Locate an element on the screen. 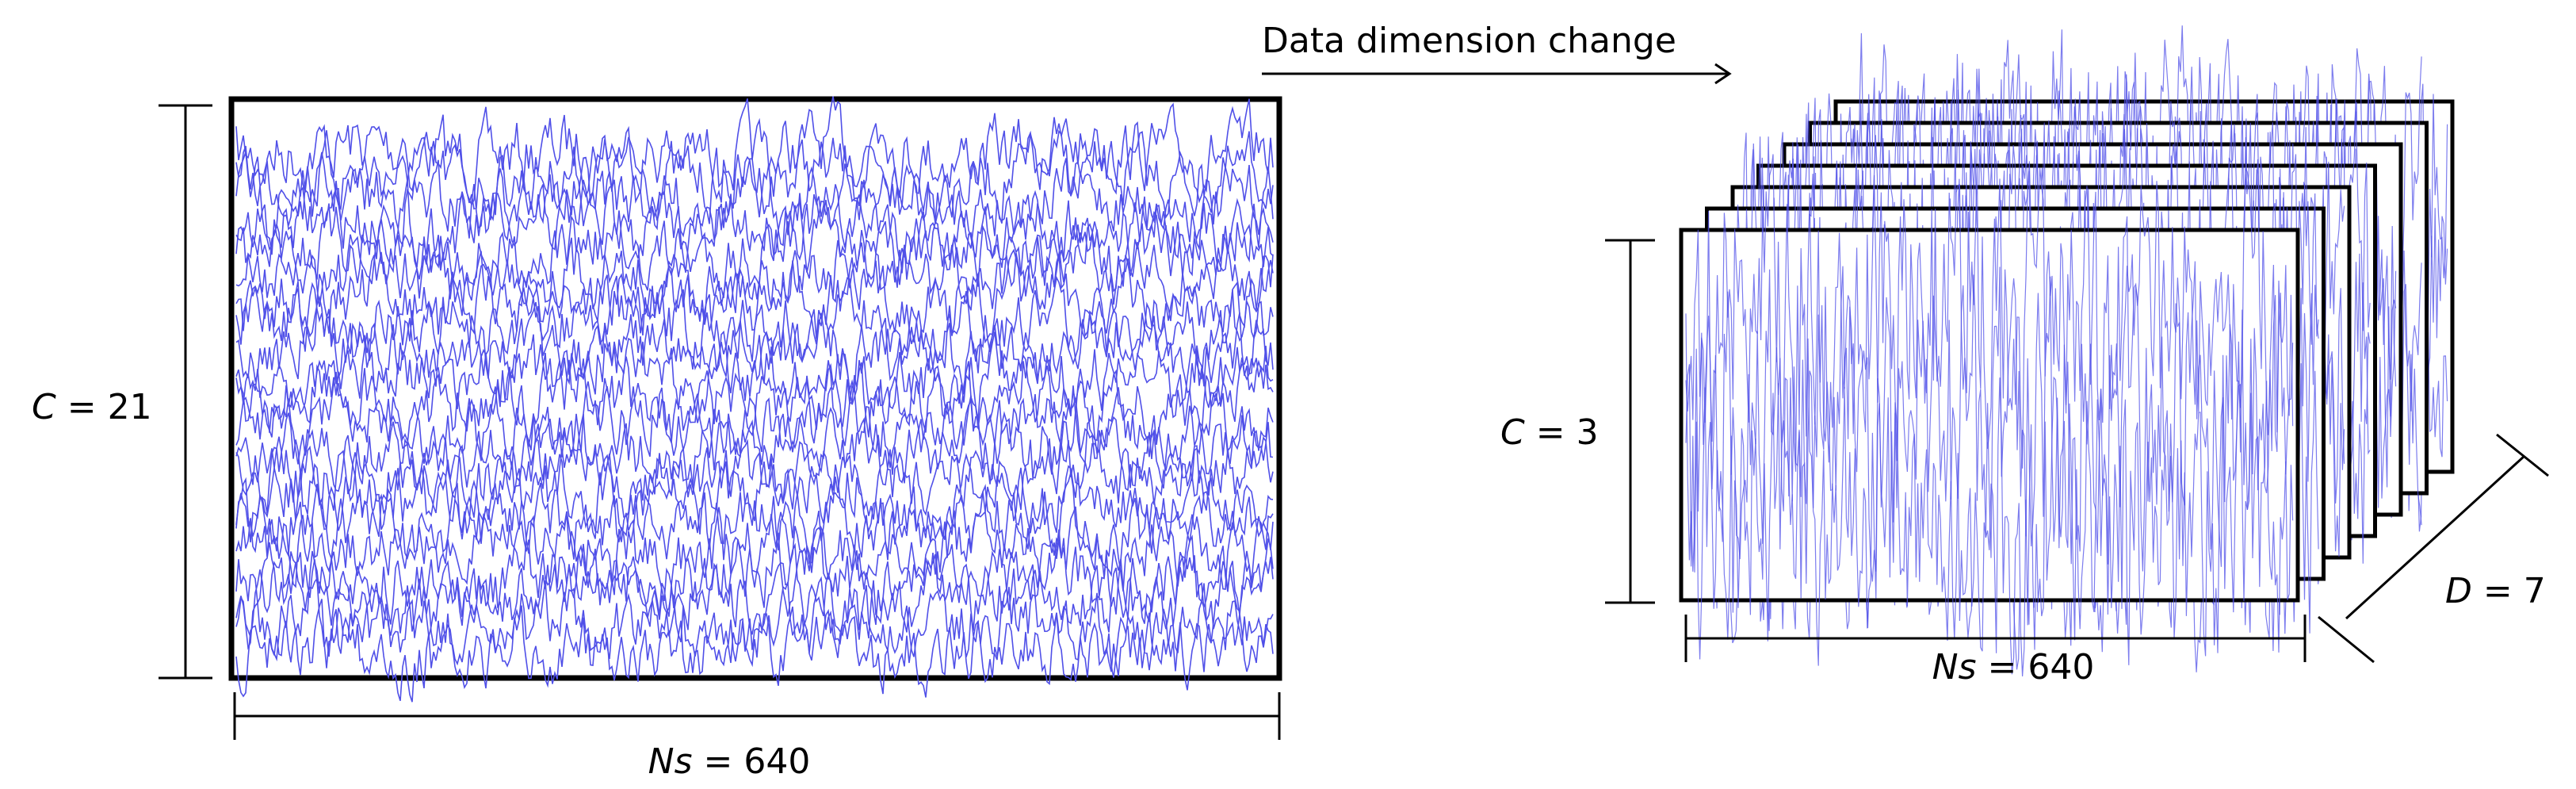 This screenshot has width=2576, height=789. reshaped-channel-label: C = 3 is located at coordinates (1549, 433).